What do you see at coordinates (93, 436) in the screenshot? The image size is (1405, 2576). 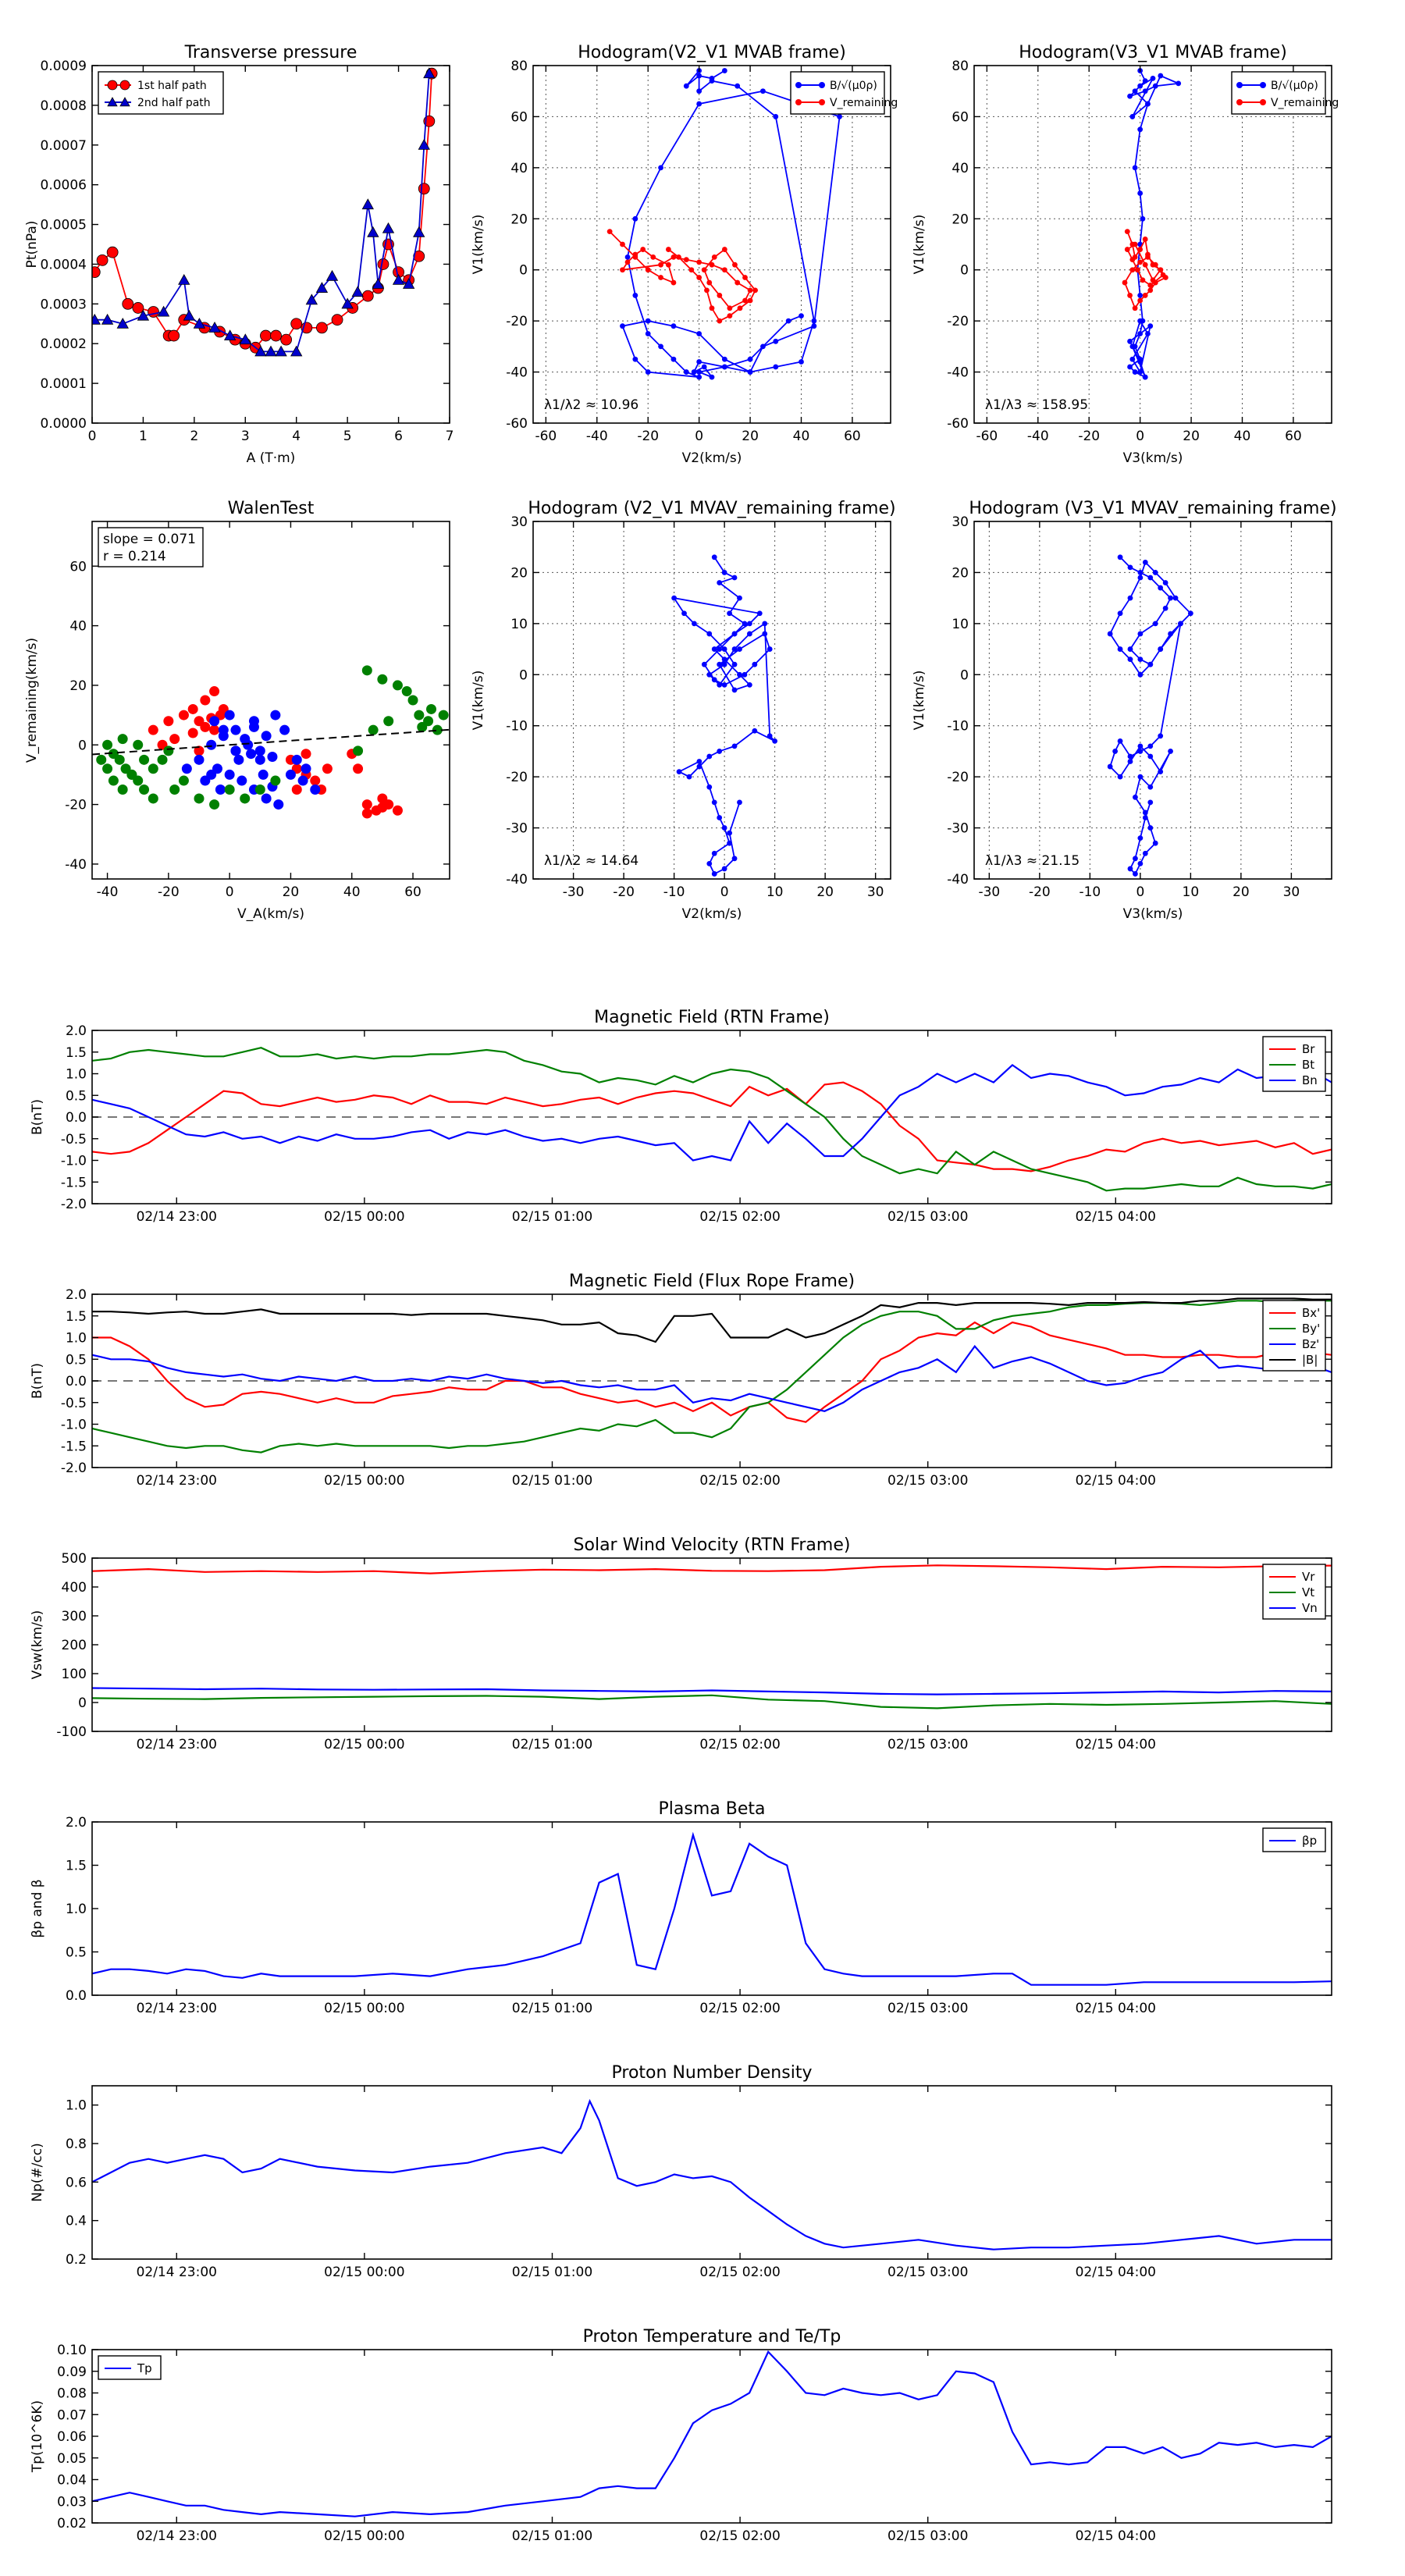 I see `x-tick-label: 0` at bounding box center [93, 436].